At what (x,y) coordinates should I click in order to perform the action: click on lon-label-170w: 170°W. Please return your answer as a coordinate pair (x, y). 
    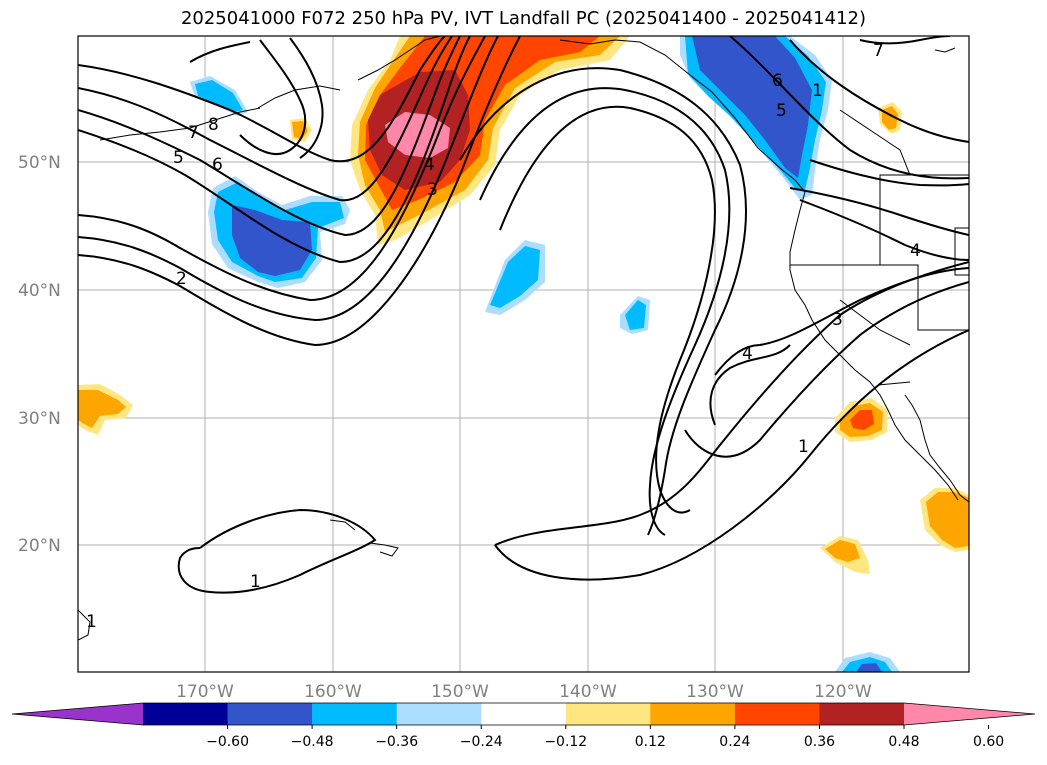
    Looking at the image, I should click on (205, 692).